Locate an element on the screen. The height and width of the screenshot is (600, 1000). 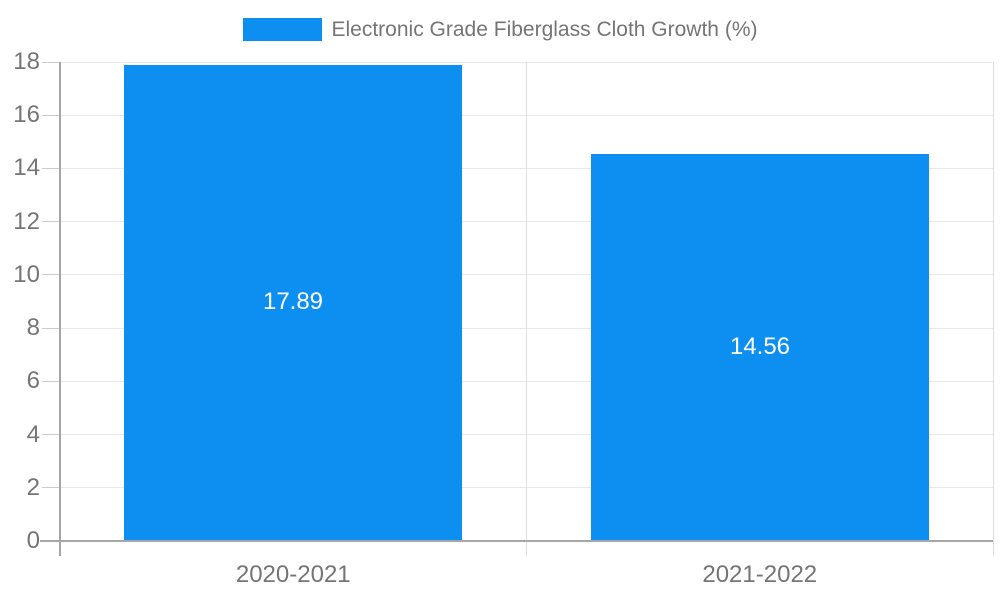
y-axis-tick-label: 2 is located at coordinates (33, 487).